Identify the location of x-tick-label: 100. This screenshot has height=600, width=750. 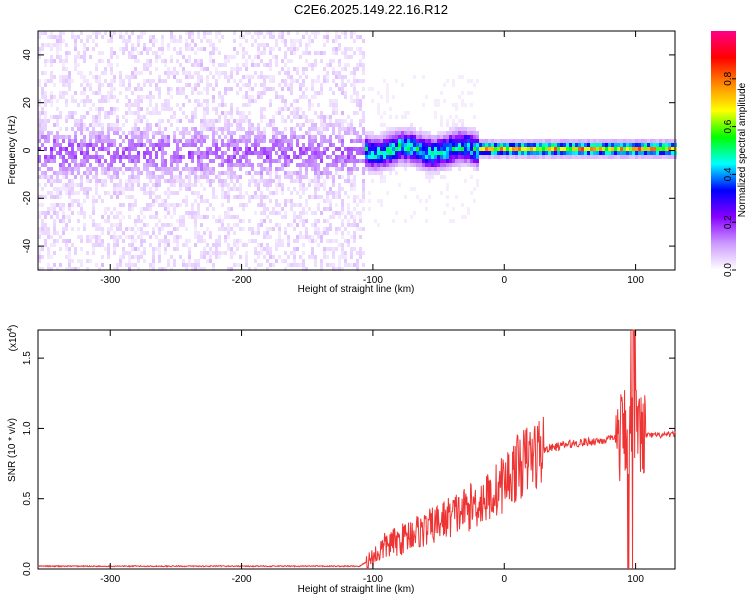
(635, 280).